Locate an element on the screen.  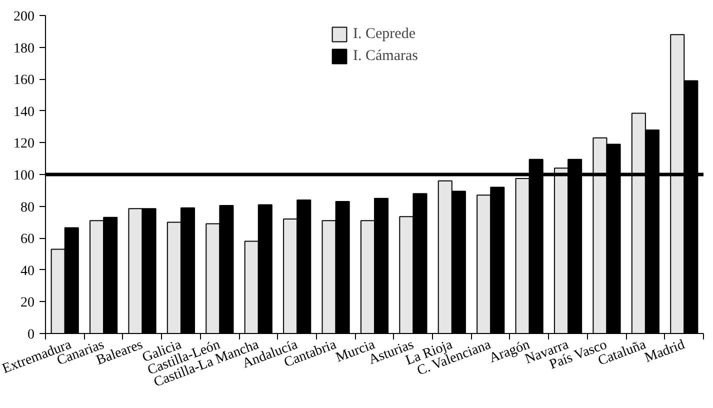
y-tick-label: 140 is located at coordinates (24, 112).